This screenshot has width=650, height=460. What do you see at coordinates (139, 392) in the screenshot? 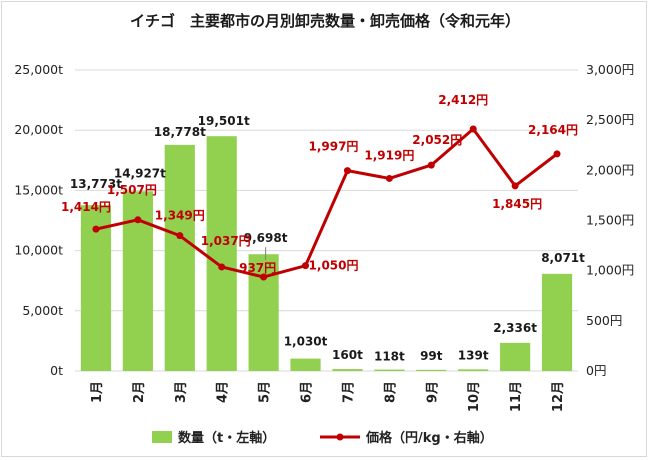
I see `x-tick-label: 2月` at bounding box center [139, 392].